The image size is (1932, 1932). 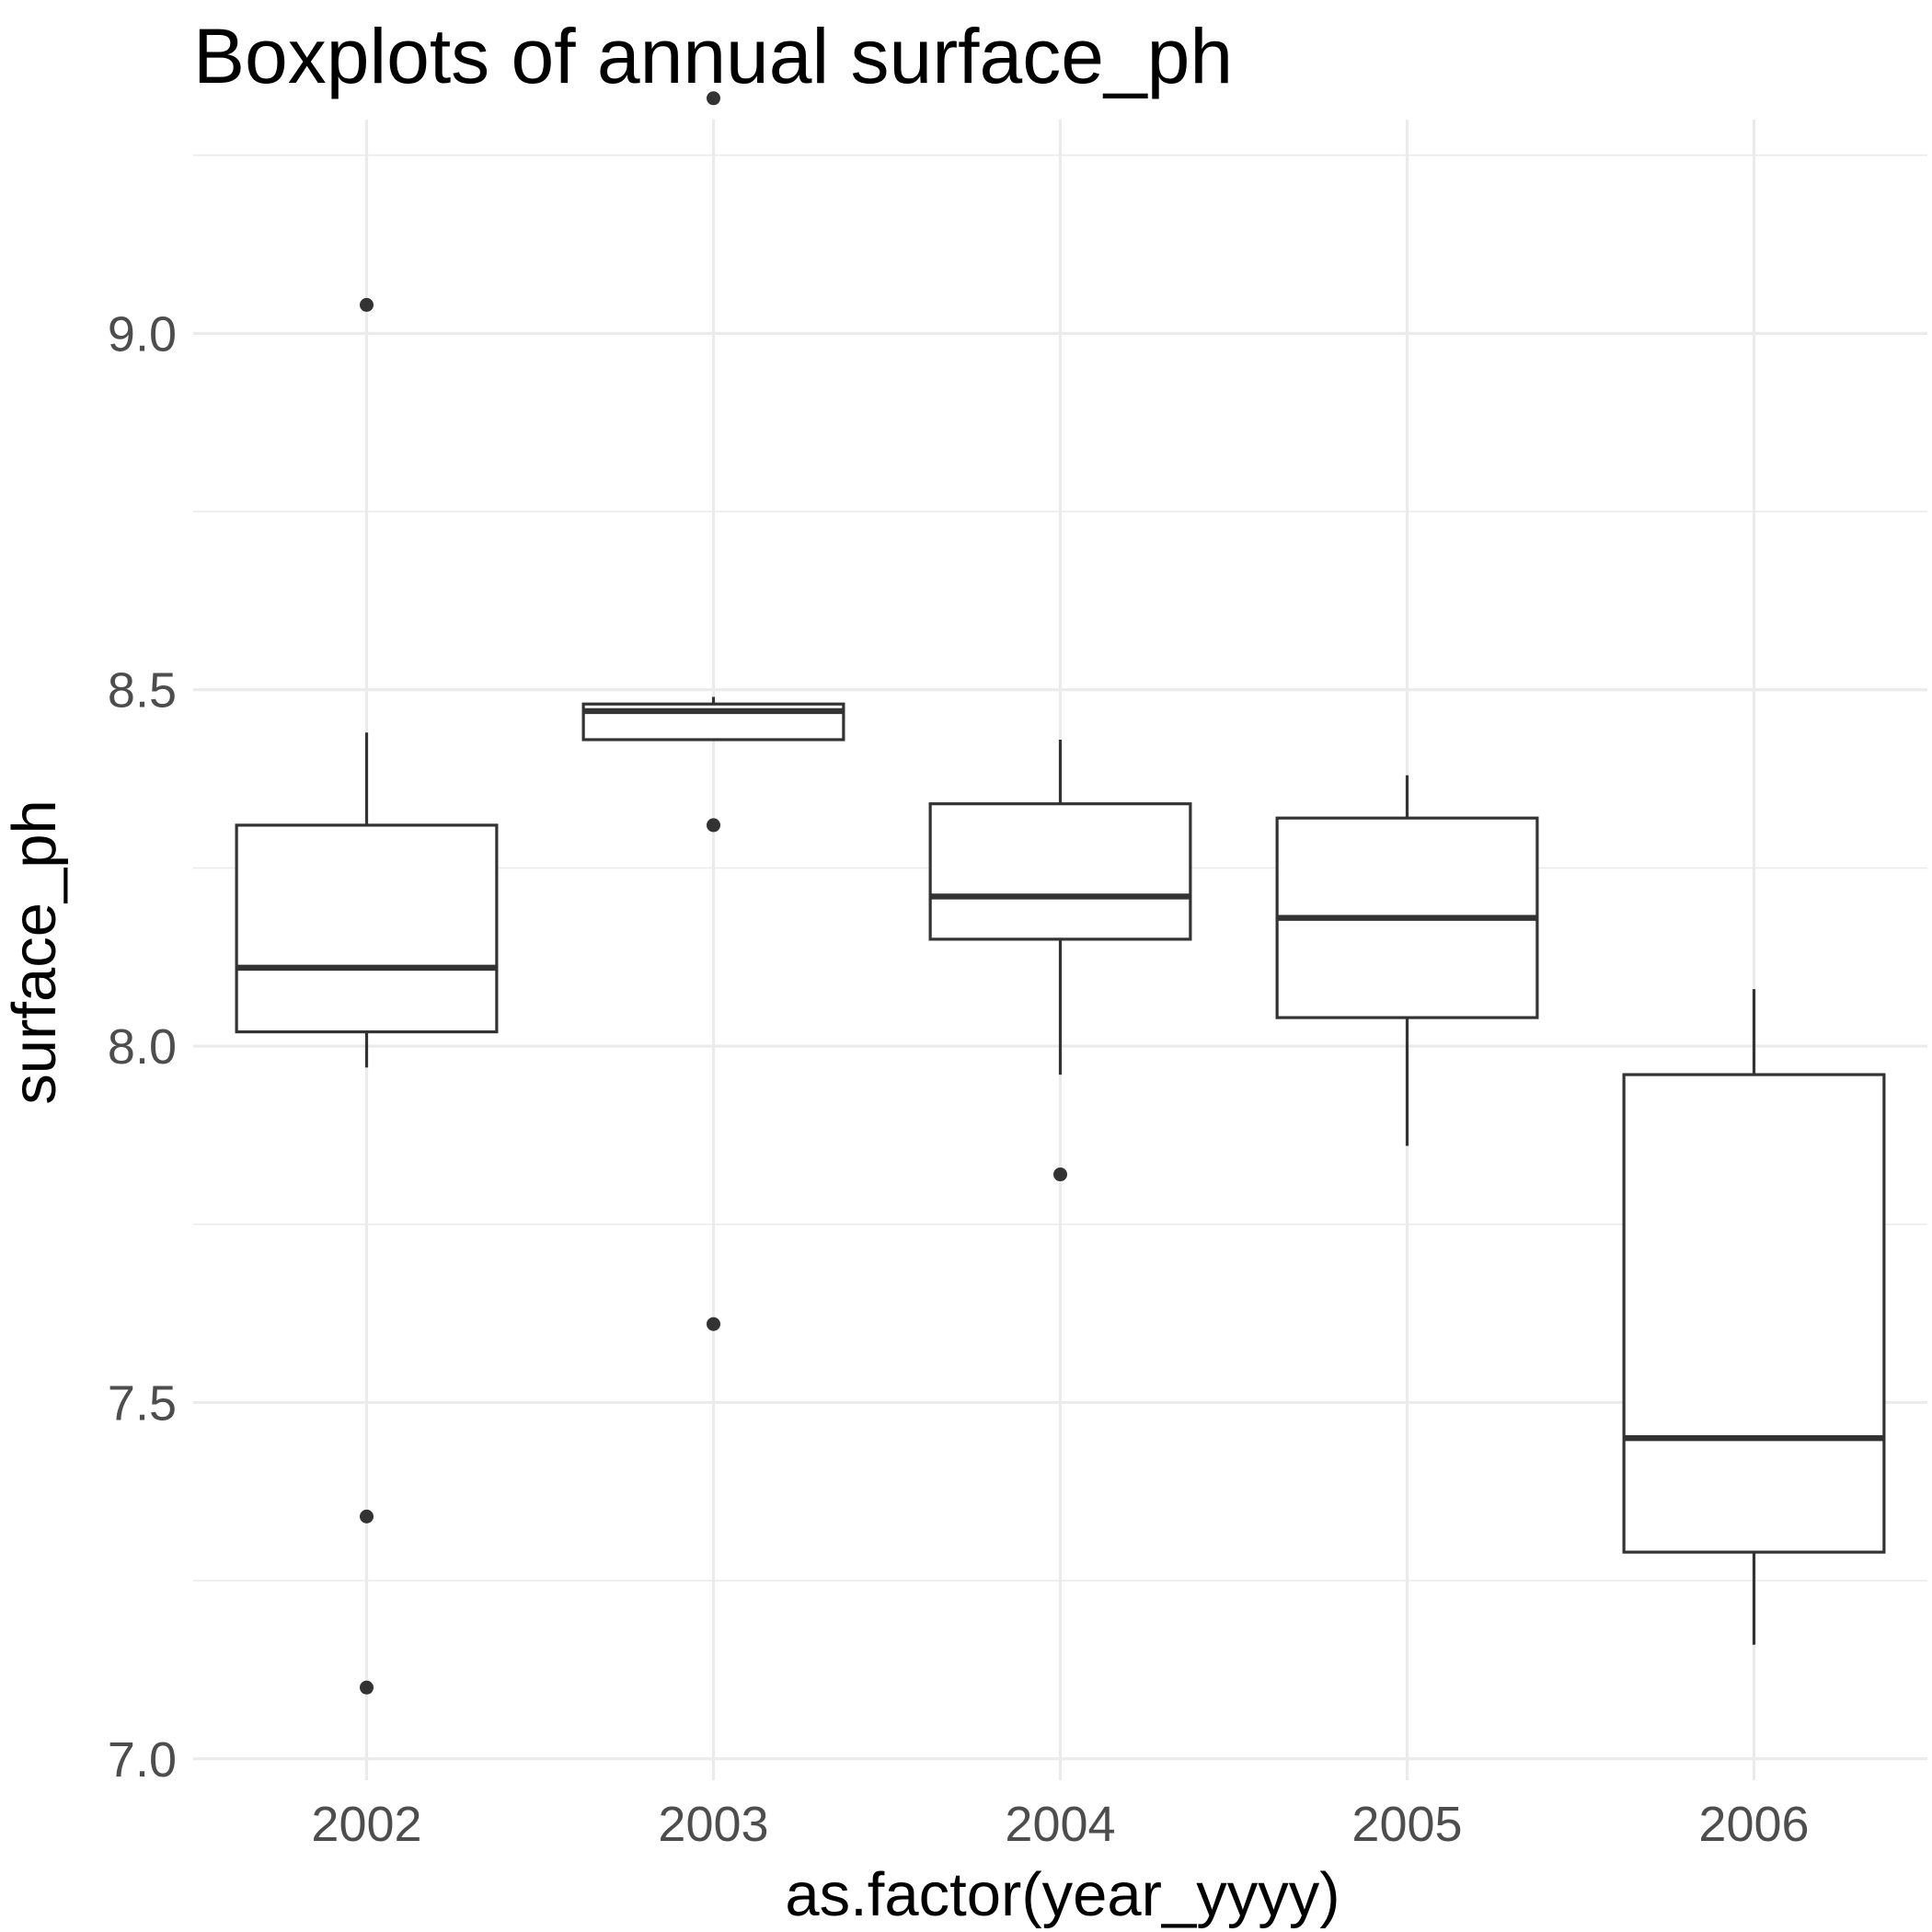 I want to click on y-tick-label: 7.0, so click(x=142, y=1760).